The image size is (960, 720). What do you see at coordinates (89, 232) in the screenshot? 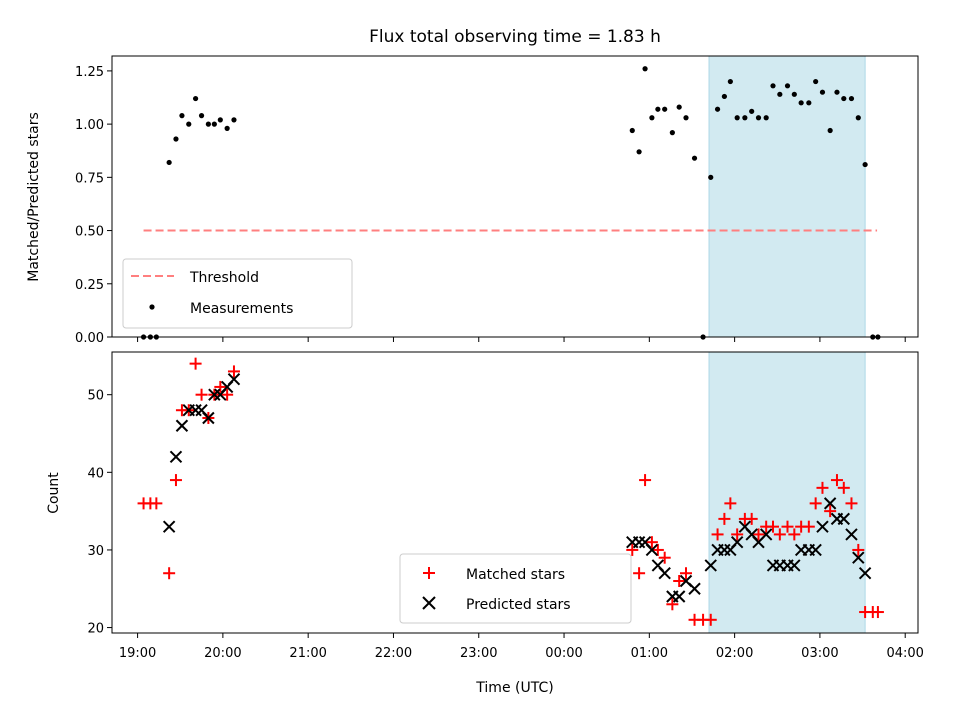
I see `y-tick-label: 0.50` at bounding box center [89, 232].